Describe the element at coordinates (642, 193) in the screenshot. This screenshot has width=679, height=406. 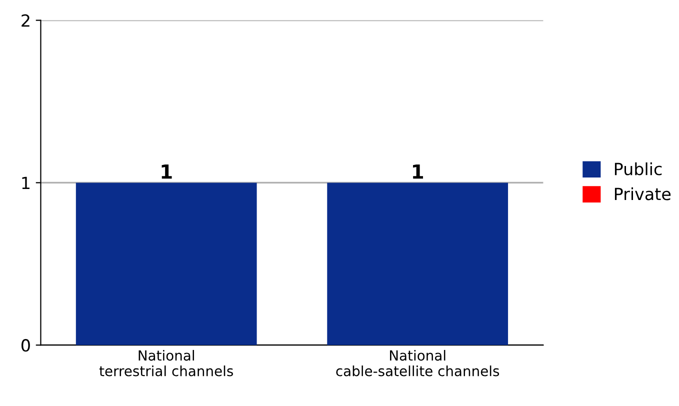
I see `legend-label: Private` at that location.